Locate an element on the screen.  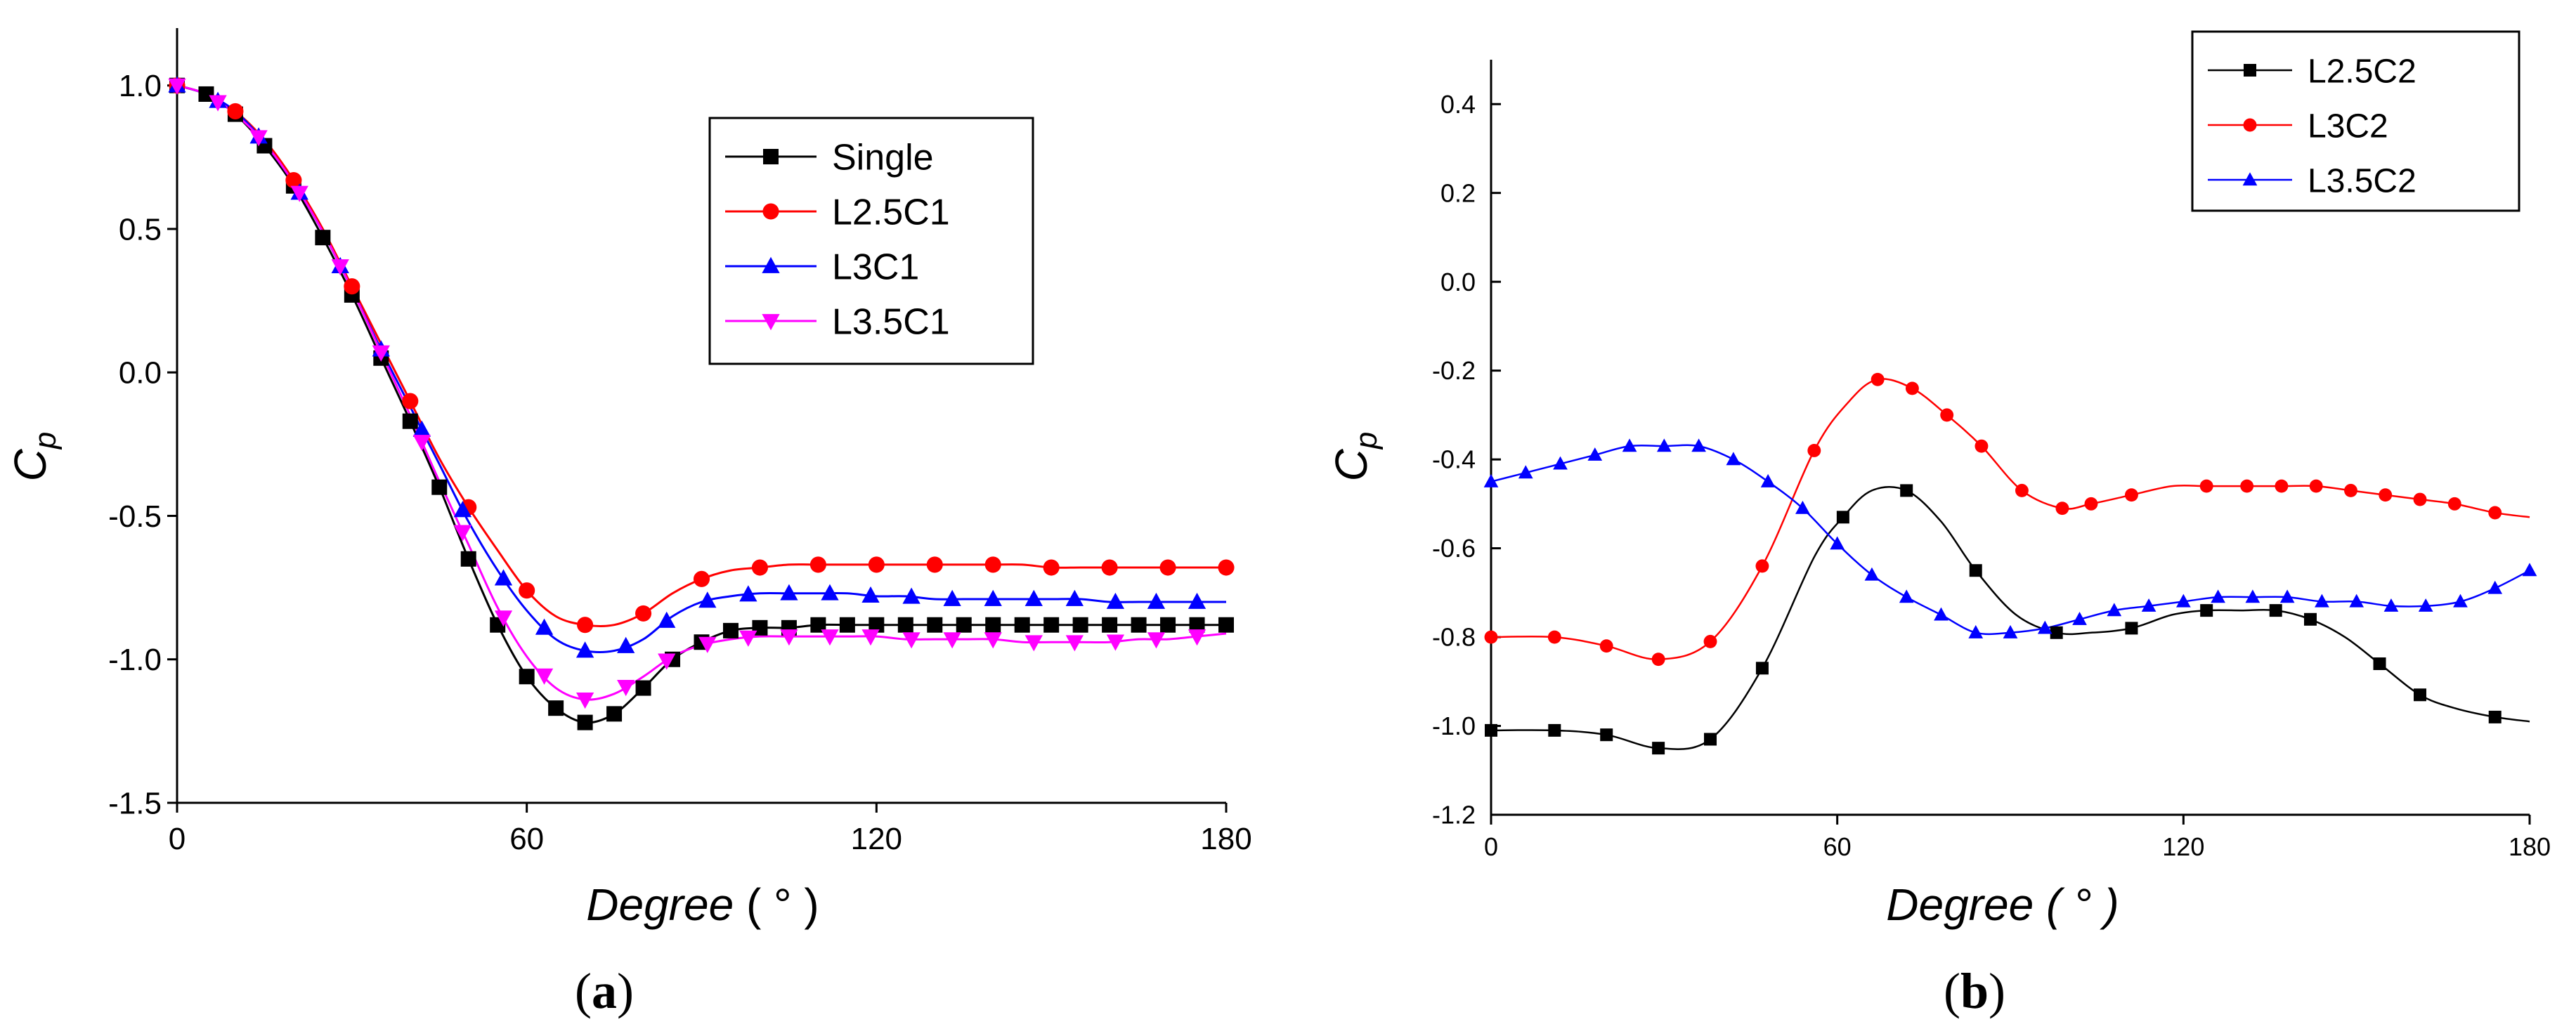
legend-marker-L2.5C2 is located at coordinates (2250, 70).